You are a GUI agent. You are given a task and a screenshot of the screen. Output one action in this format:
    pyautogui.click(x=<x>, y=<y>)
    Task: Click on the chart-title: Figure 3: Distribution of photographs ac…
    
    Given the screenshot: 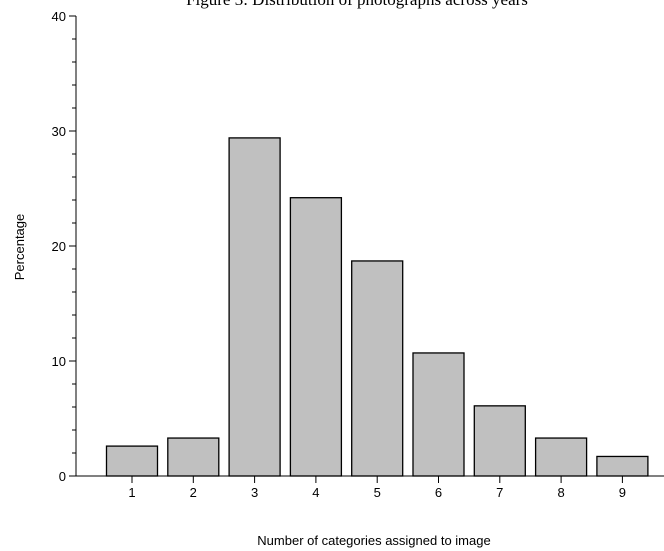 What is the action you would take?
    pyautogui.click(x=357, y=4)
    